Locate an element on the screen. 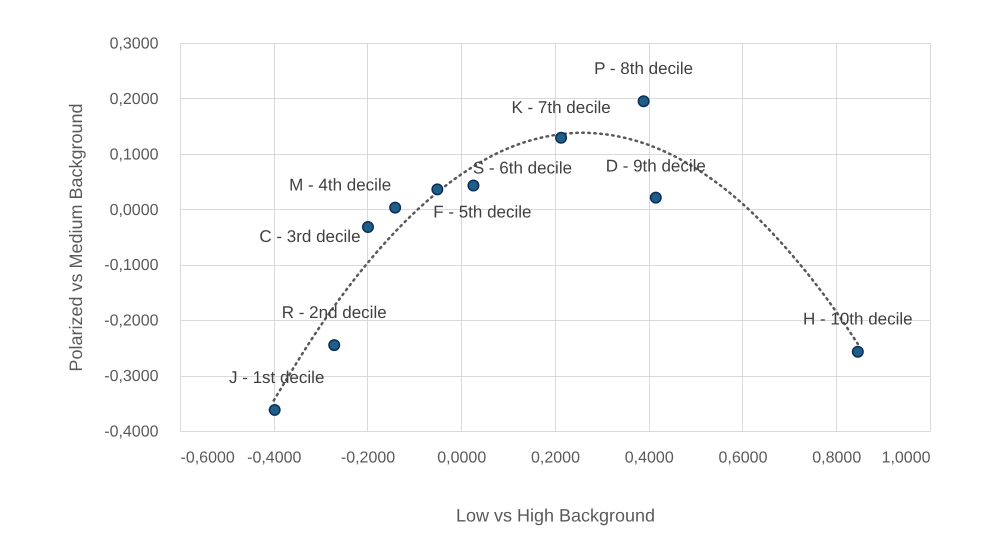 Image resolution: width=985 pixels, height=546 pixels. y-tick-label: 0,3000 is located at coordinates (134, 44).